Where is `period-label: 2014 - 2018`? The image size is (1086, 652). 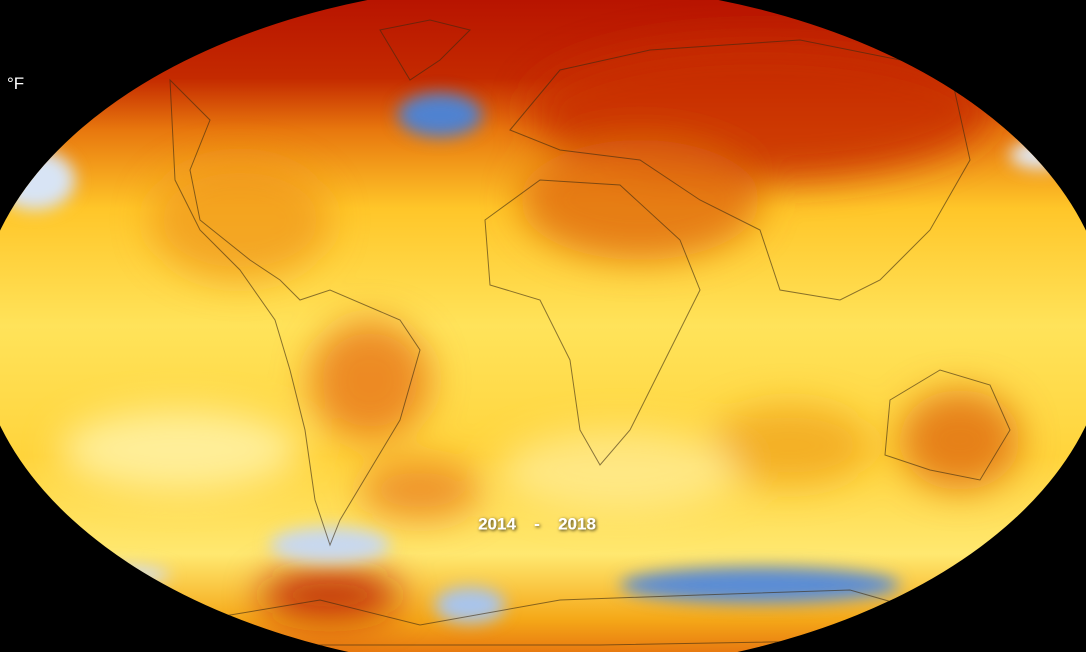
period-label: 2014 - 2018 is located at coordinates (537, 523).